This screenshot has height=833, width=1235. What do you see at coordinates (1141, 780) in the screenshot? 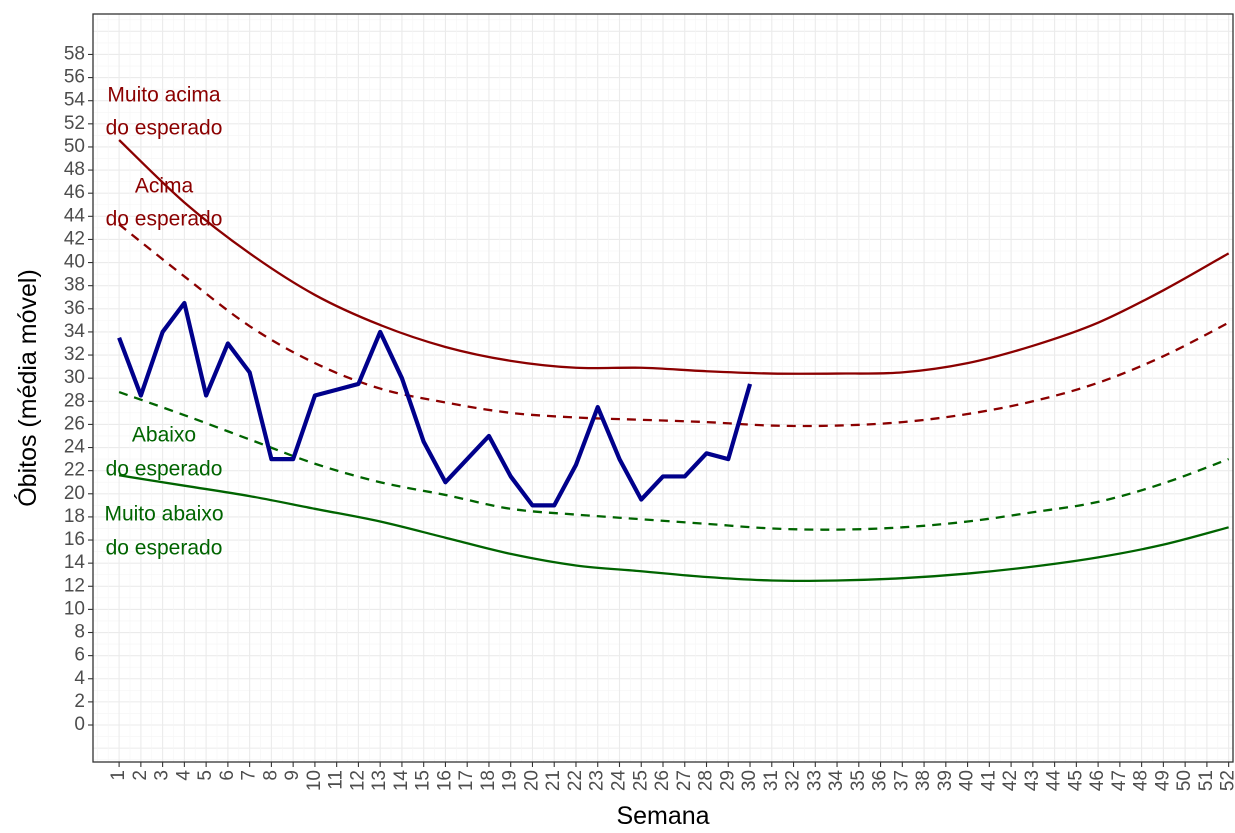
I see `x-tick-label: 48` at bounding box center [1141, 780].